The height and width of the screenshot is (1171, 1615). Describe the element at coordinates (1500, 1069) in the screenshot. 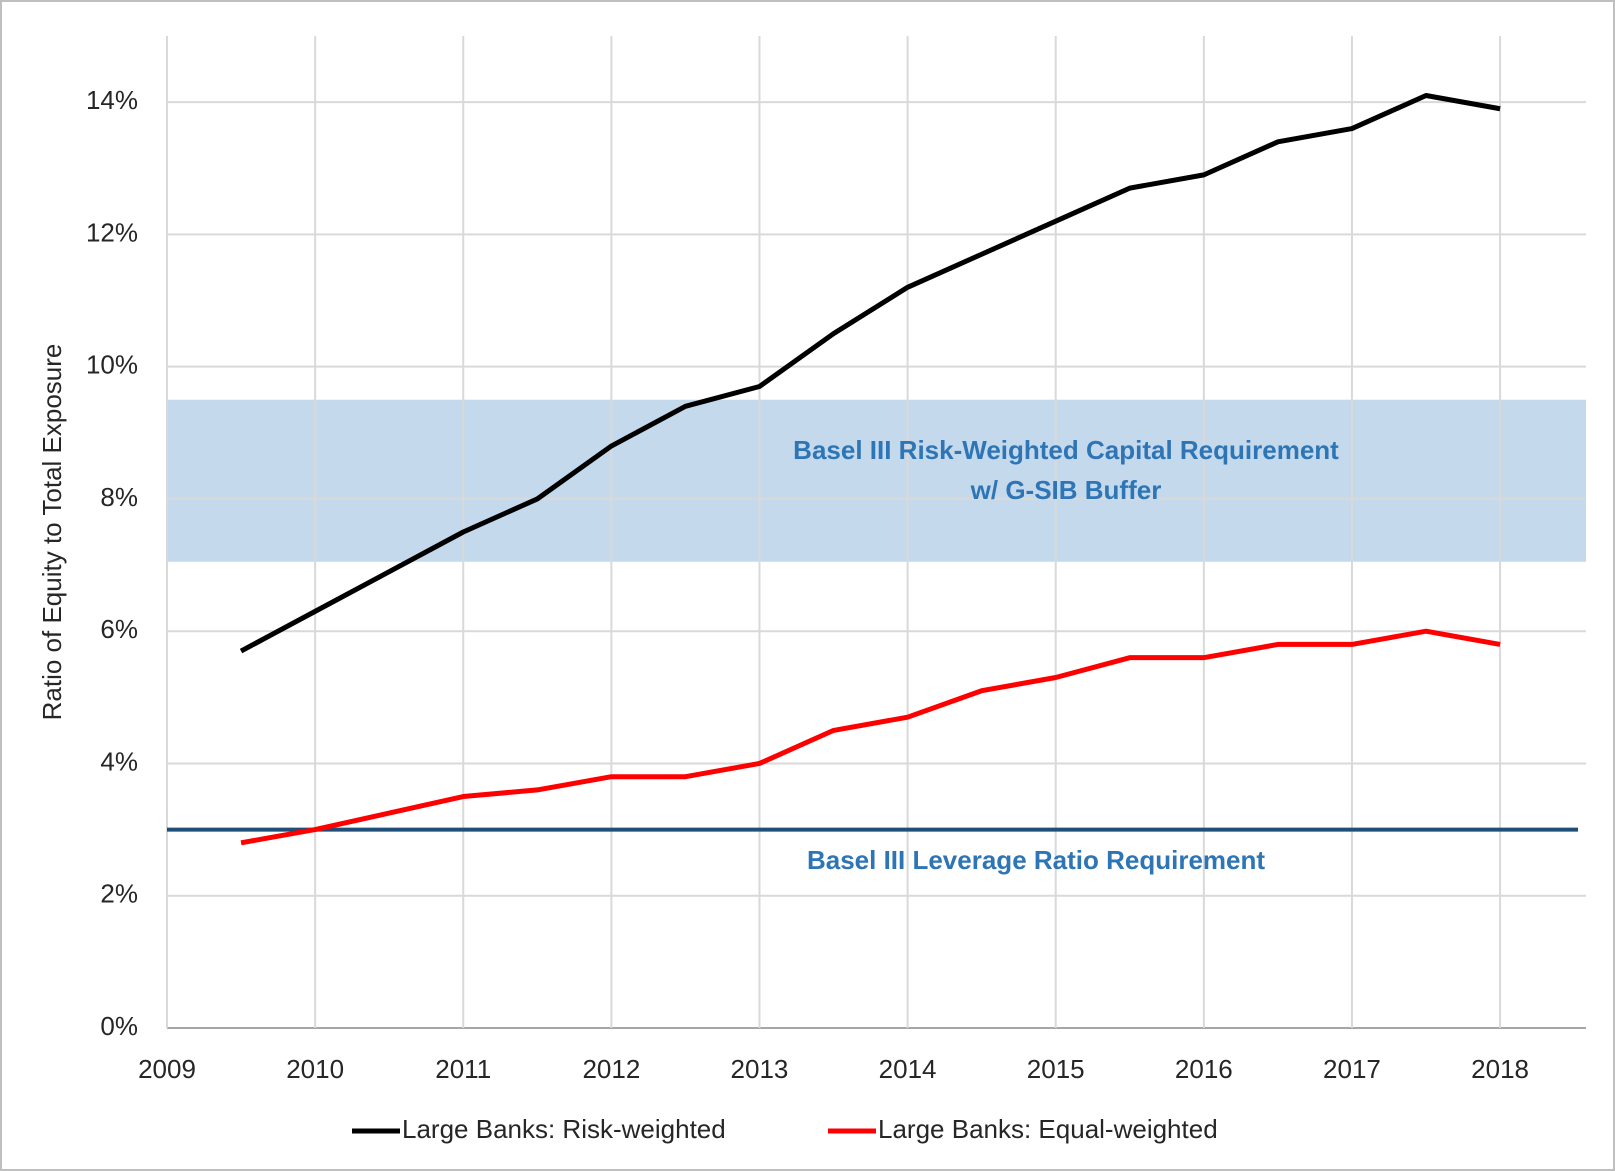

I see `x-tick-label: 2018` at that location.